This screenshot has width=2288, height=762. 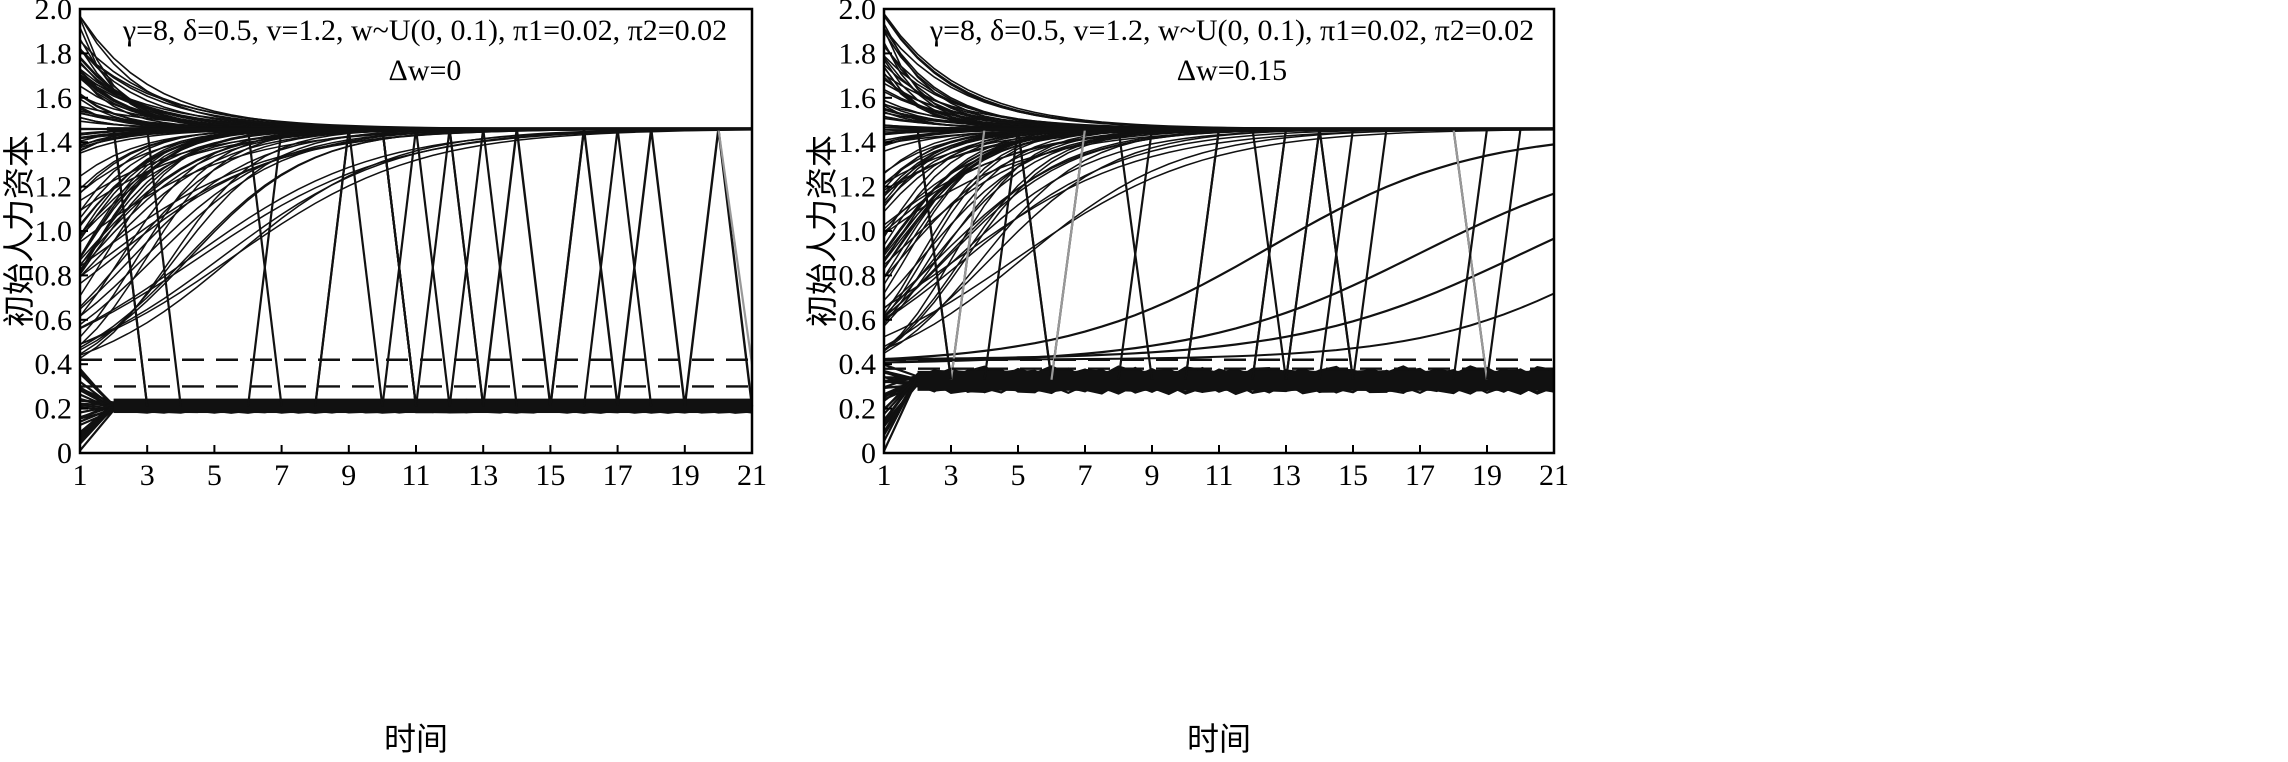 I want to click on y-axis-ticks-left: 0 0.2 0.4 0.6 0.8 1.0 1.2 1.4 1.6 1.8 2.0, so click(x=61, y=235).